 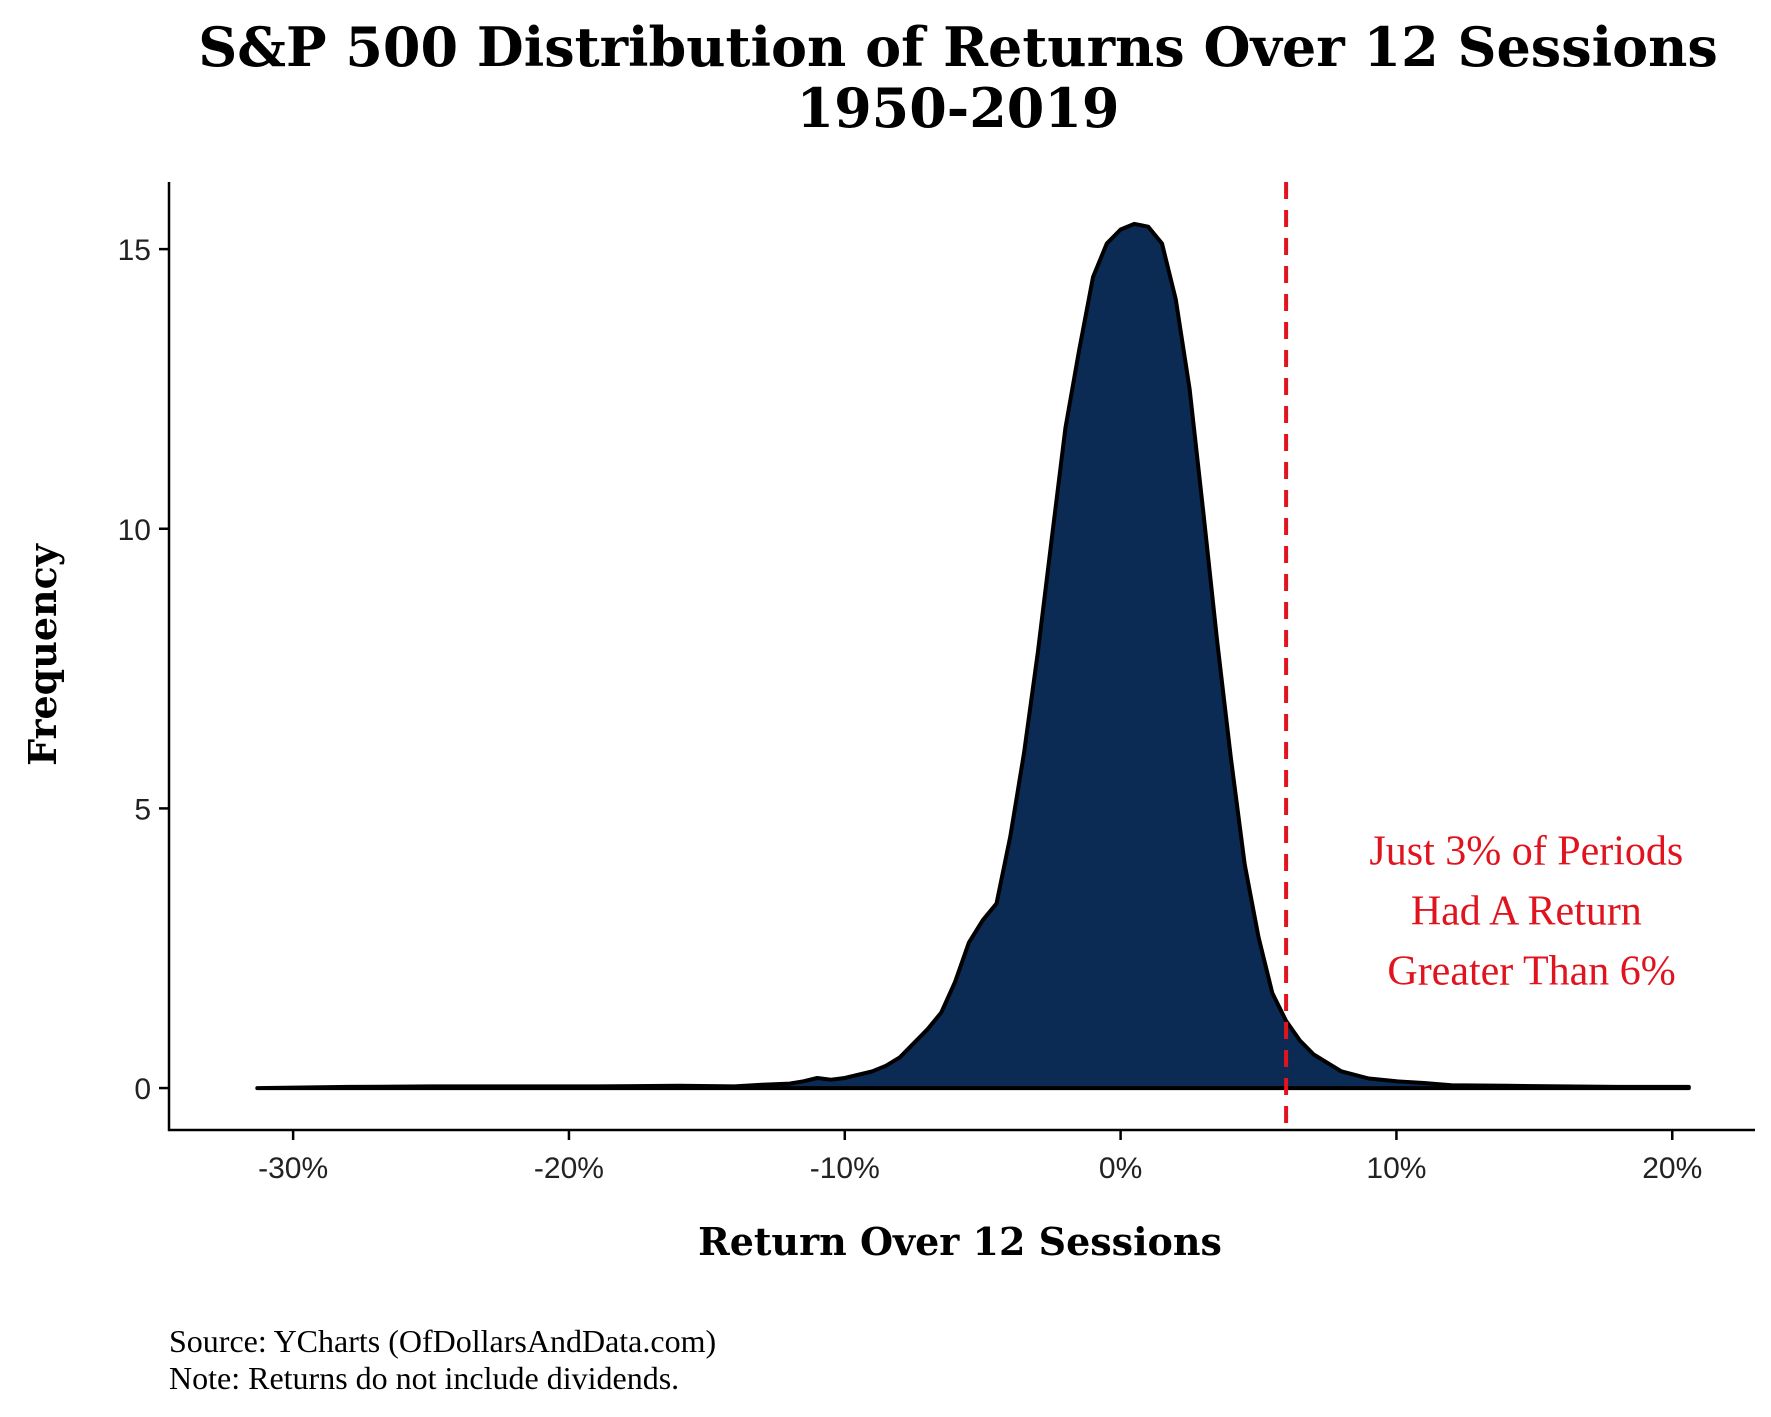 I want to click on x-tick-label: -20%, so click(x=569, y=1168).